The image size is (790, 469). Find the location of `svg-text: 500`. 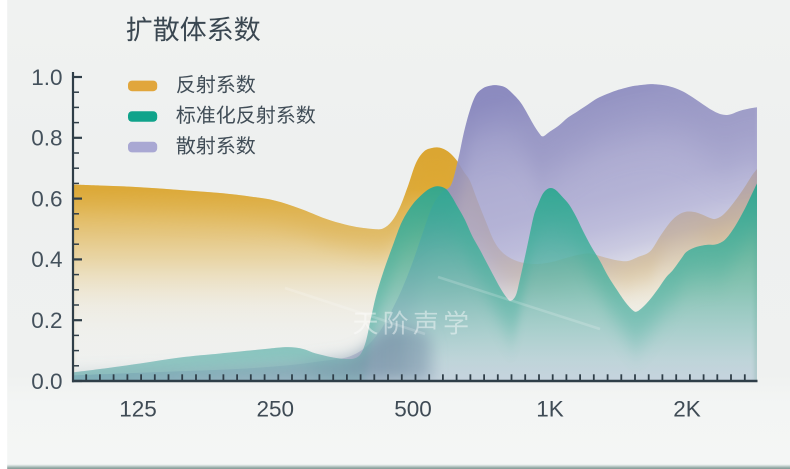

svg-text: 500 is located at coordinates (413, 409).